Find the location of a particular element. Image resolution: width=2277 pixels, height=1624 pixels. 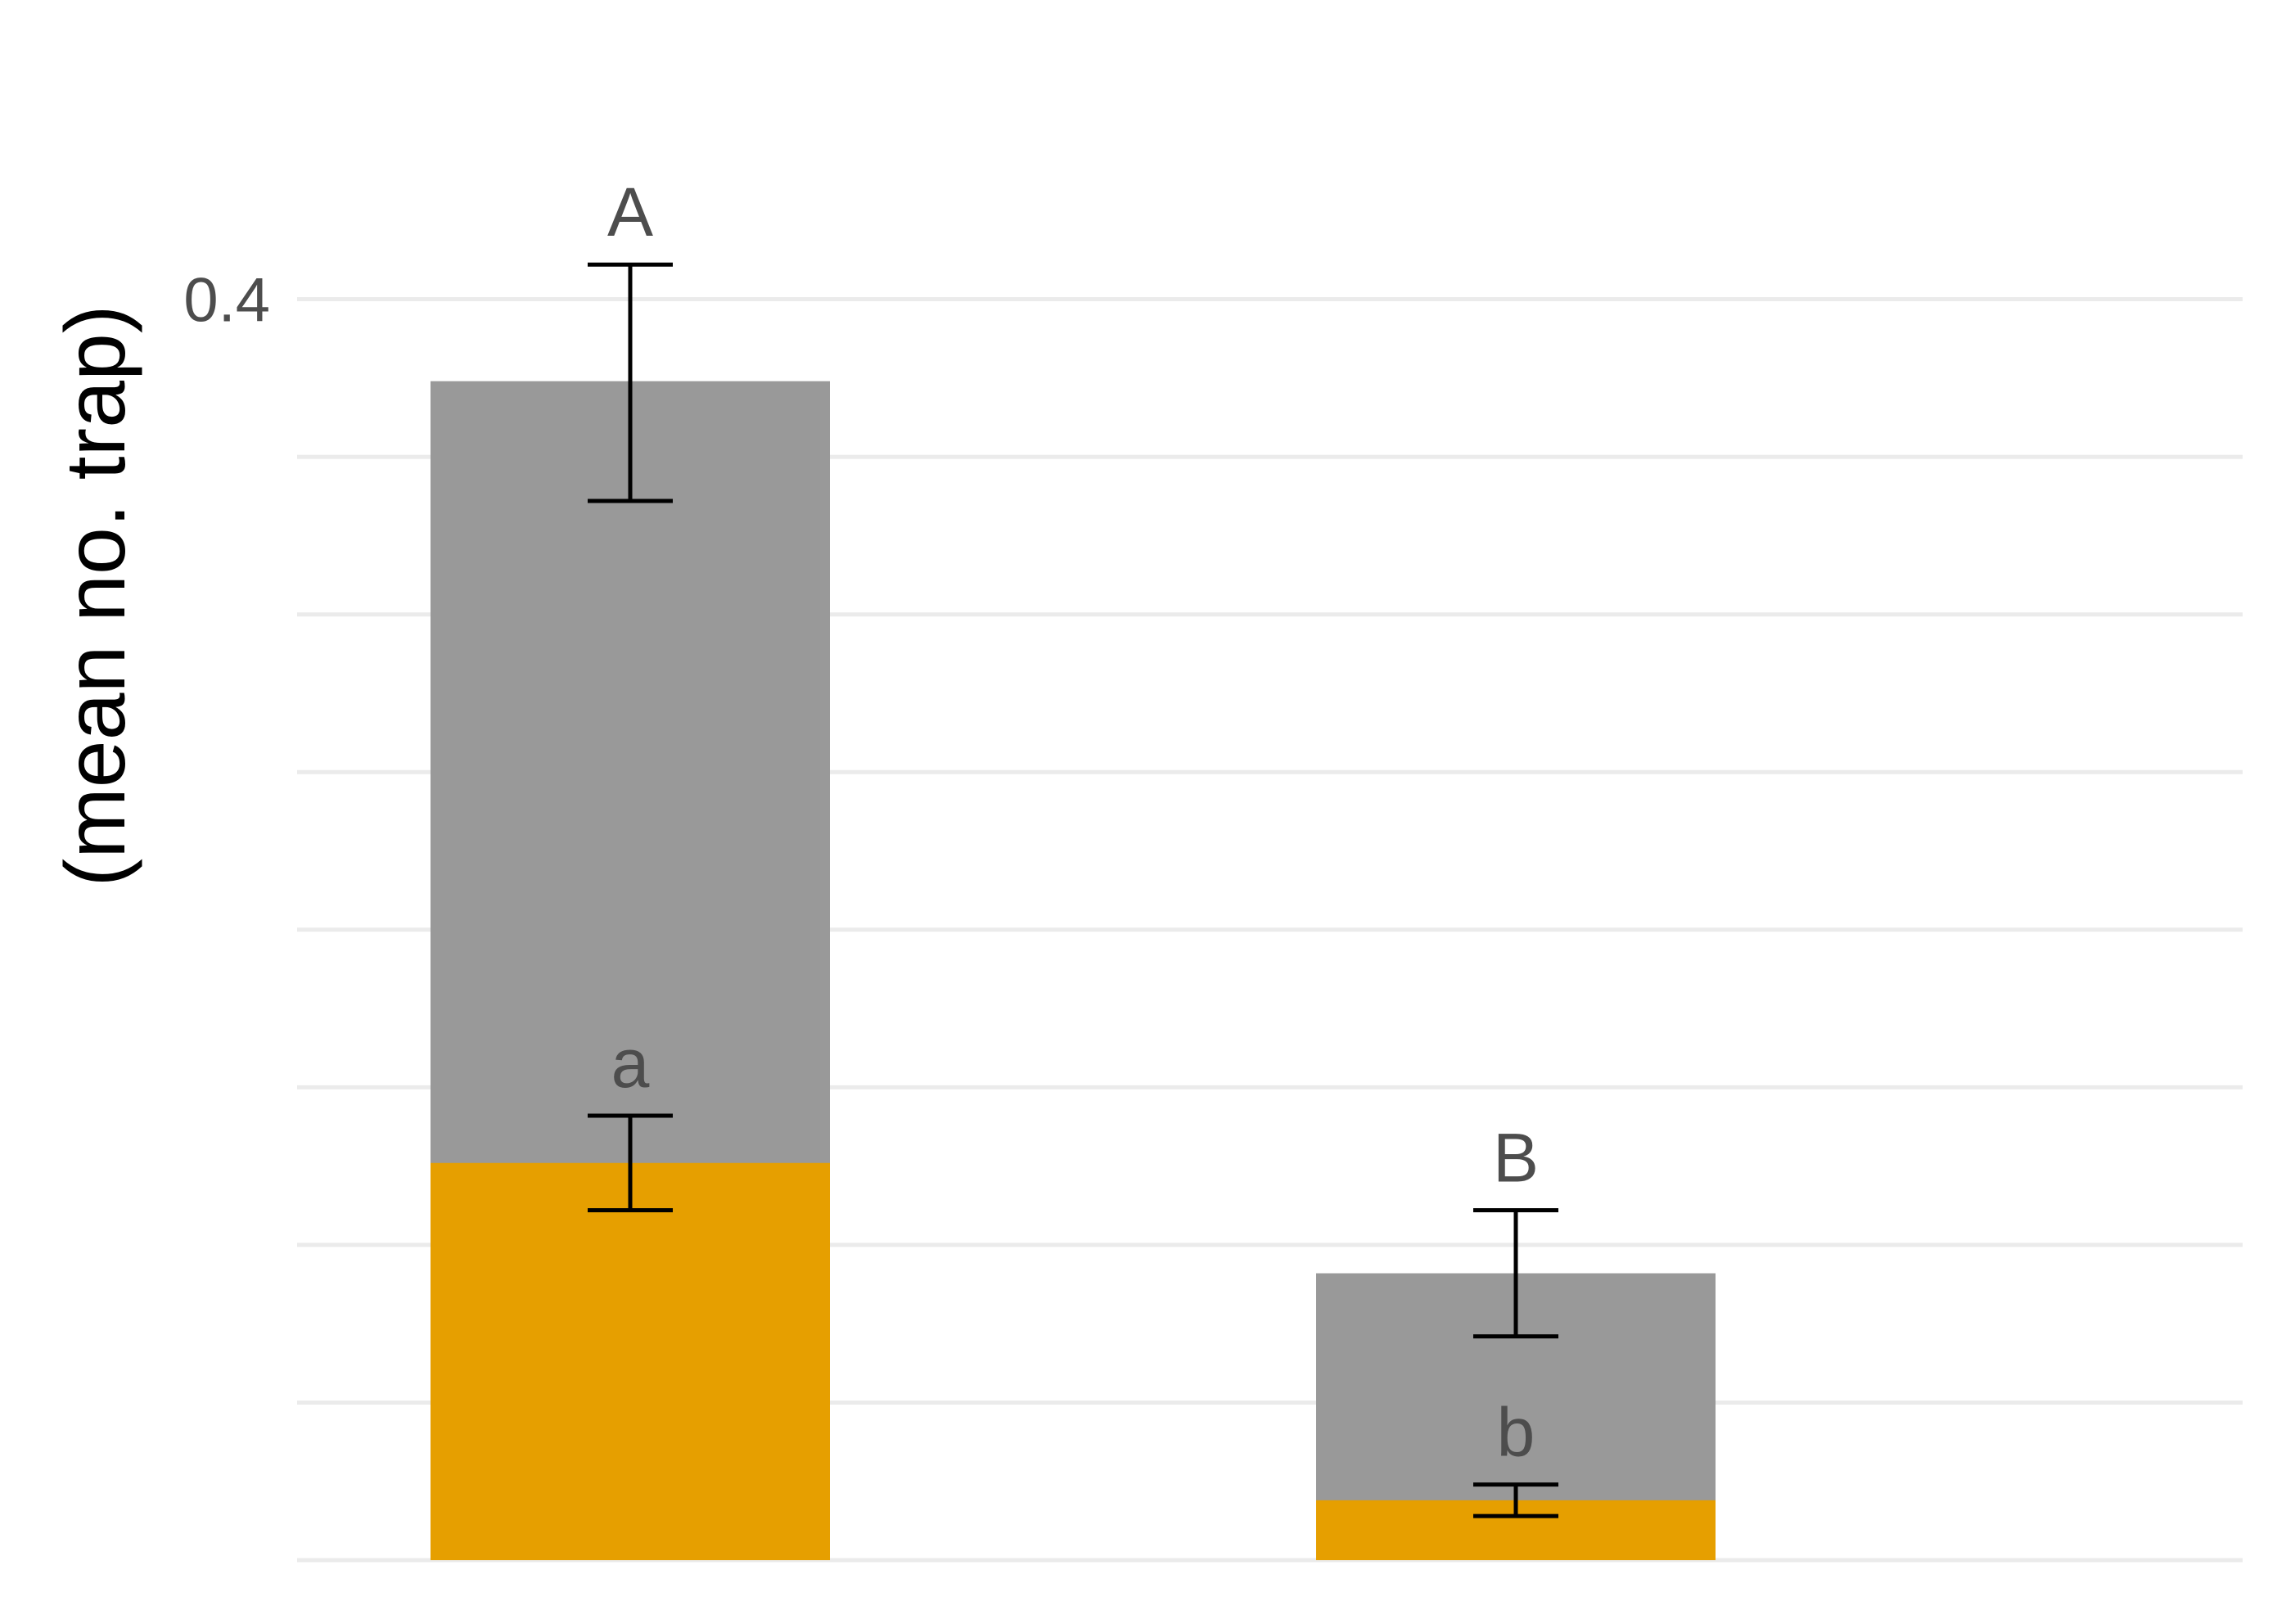

significance-label: A is located at coordinates (630, 212).